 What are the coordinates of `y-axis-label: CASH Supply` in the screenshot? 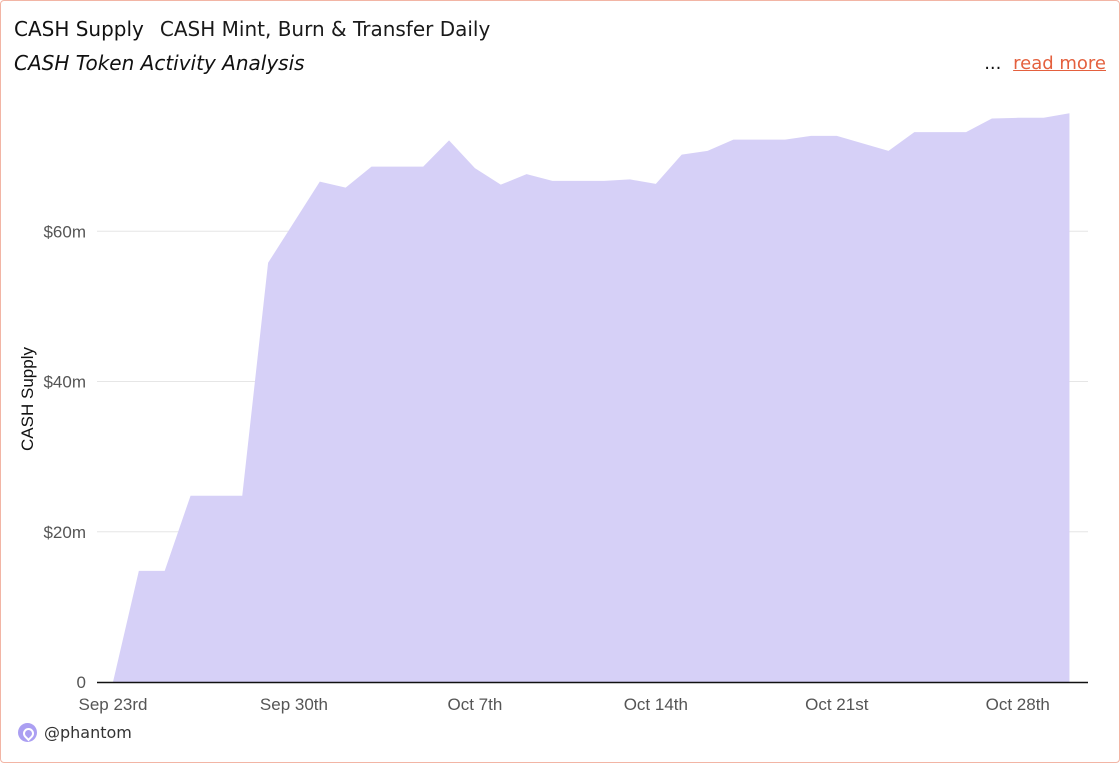 It's located at (27, 399).